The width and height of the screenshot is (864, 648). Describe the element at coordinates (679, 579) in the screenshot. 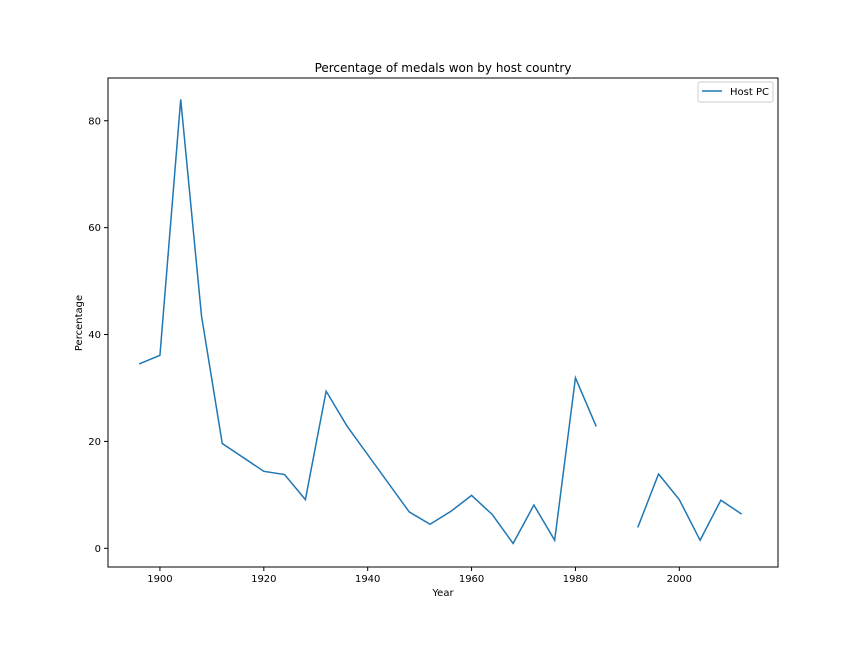

I see `x-tick-label: 2000` at that location.